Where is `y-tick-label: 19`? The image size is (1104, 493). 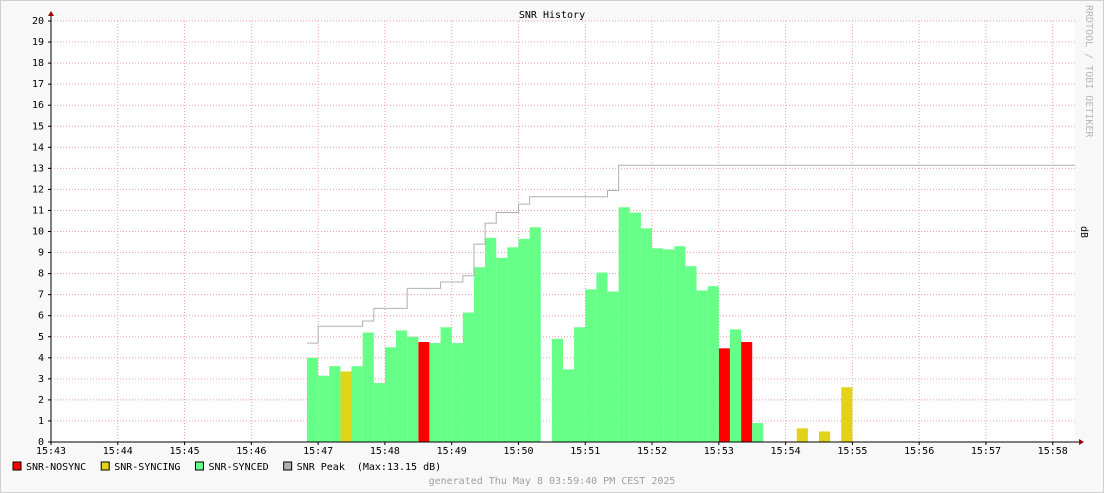
y-tick-label: 19 is located at coordinates (38, 42).